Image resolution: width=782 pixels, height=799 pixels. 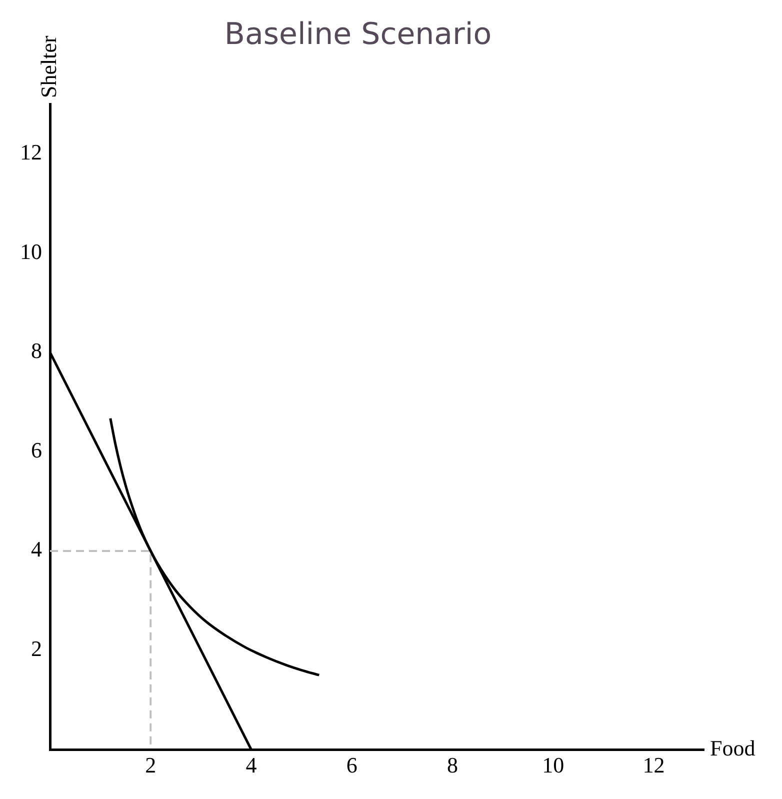 What do you see at coordinates (251, 765) in the screenshot?
I see `x-tick-label: 4` at bounding box center [251, 765].